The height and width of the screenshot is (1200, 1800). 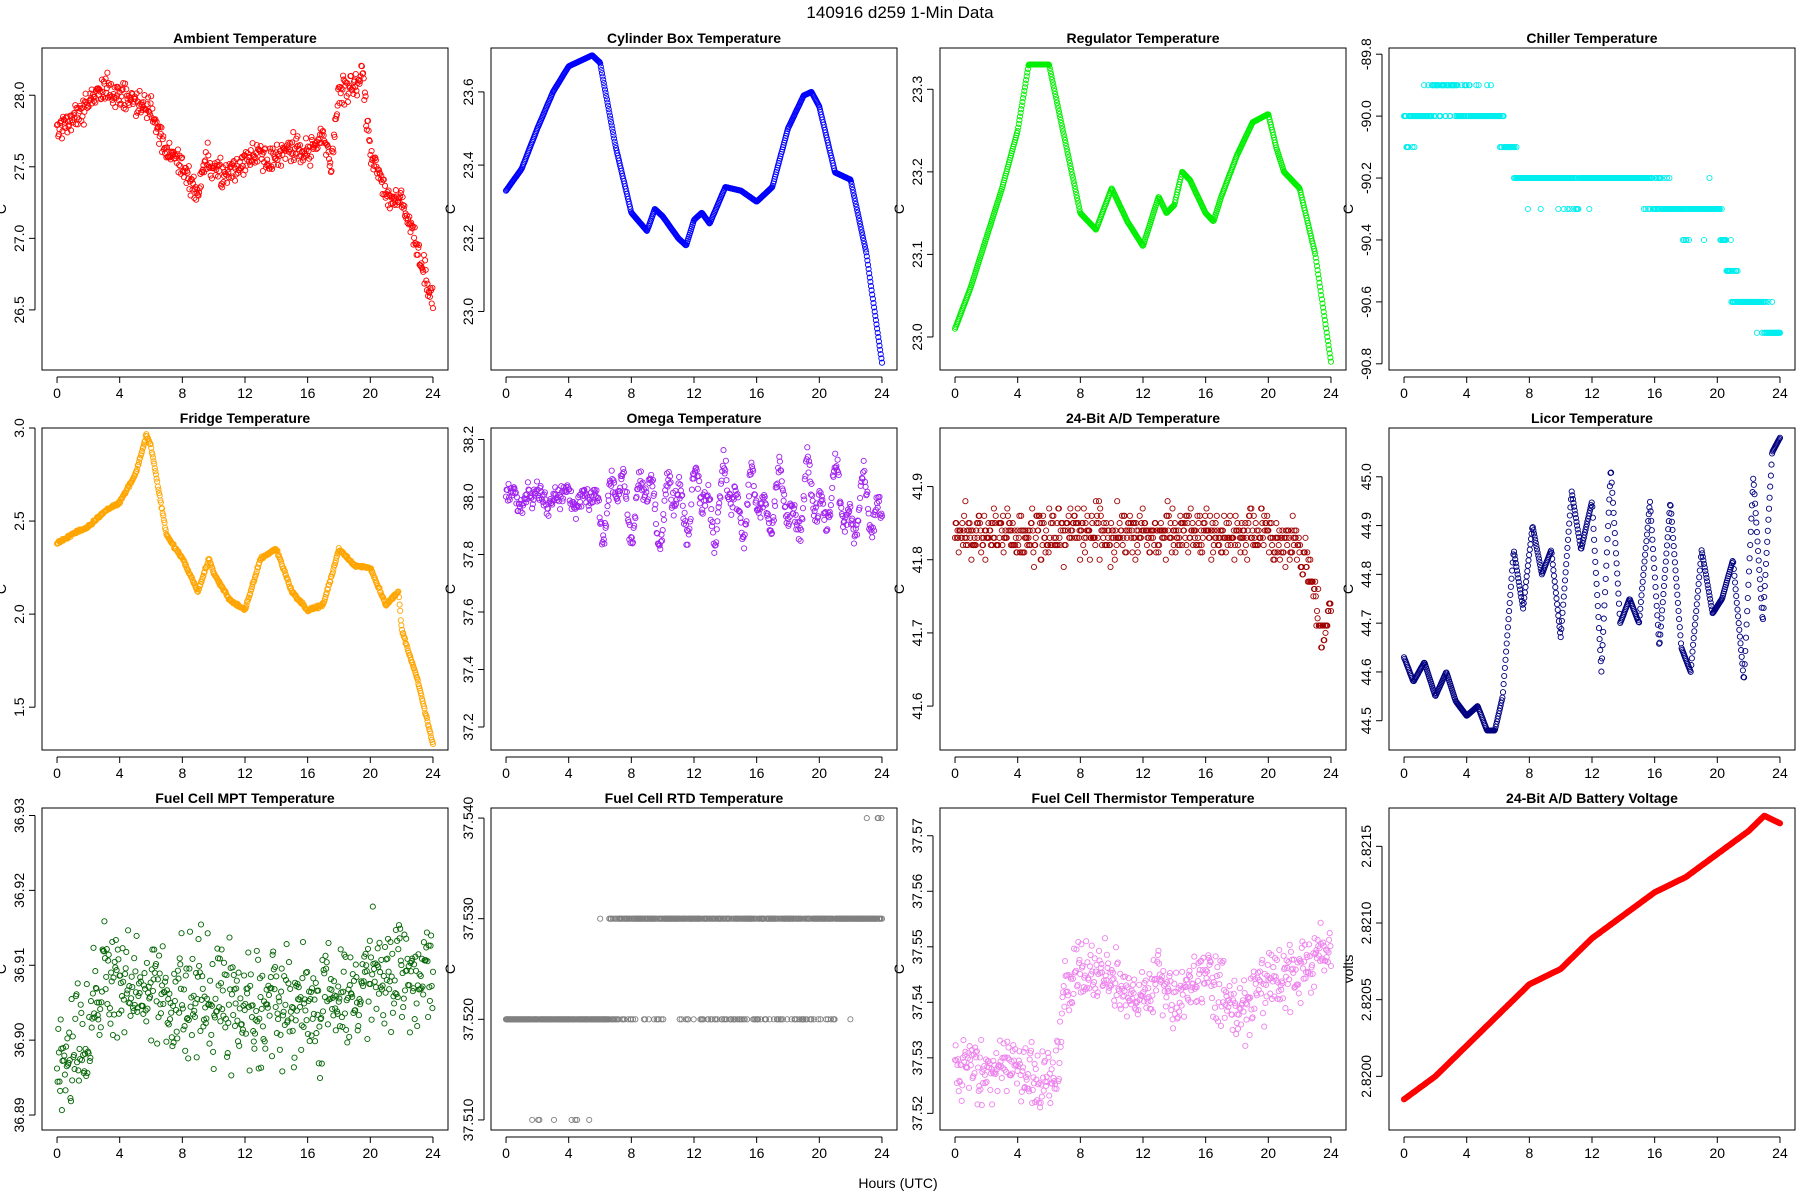 What do you see at coordinates (1145, 768) in the screenshot?
I see `x-axis: 0 4 8 12 16 20 24` at bounding box center [1145, 768].